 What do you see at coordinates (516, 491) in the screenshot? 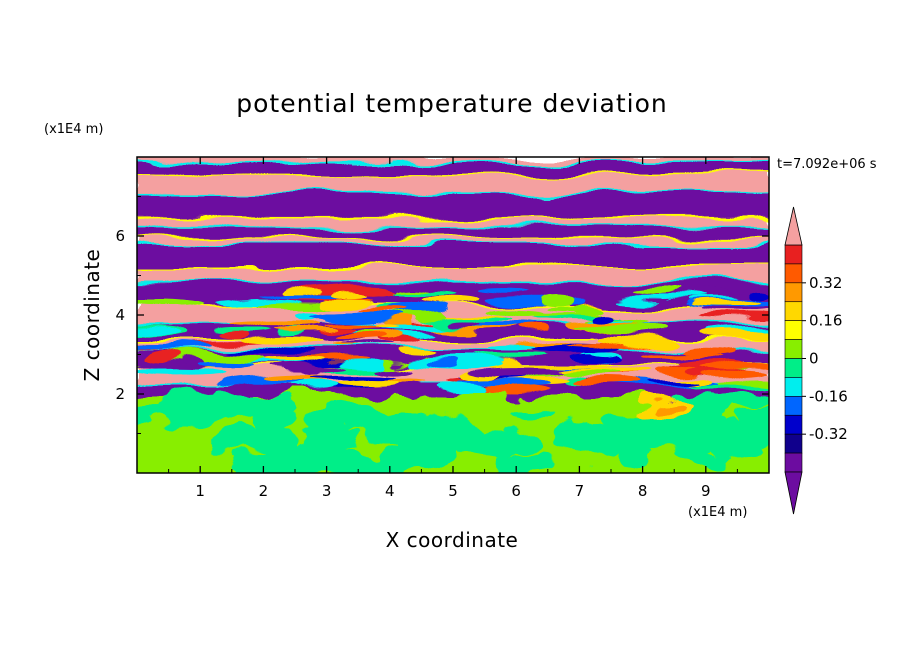
I see `x-tick-label: 6` at bounding box center [516, 491].